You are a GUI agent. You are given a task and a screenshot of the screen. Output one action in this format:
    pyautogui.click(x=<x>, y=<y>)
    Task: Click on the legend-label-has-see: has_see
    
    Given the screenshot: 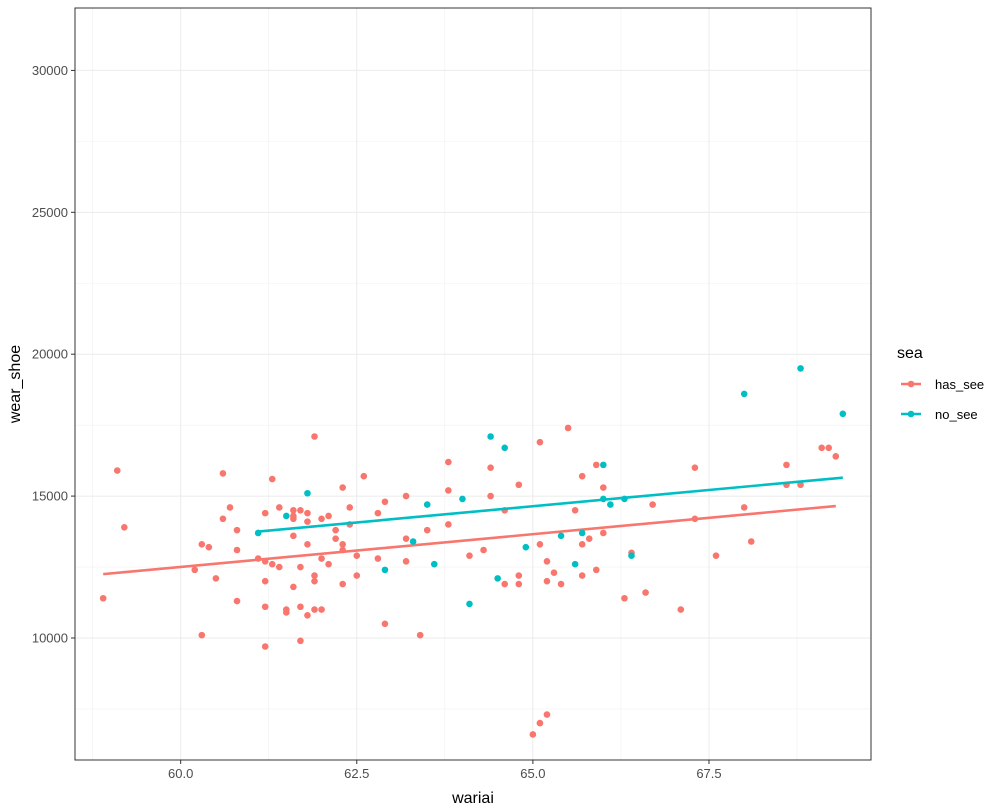 What is the action you would take?
    pyautogui.click(x=959, y=384)
    